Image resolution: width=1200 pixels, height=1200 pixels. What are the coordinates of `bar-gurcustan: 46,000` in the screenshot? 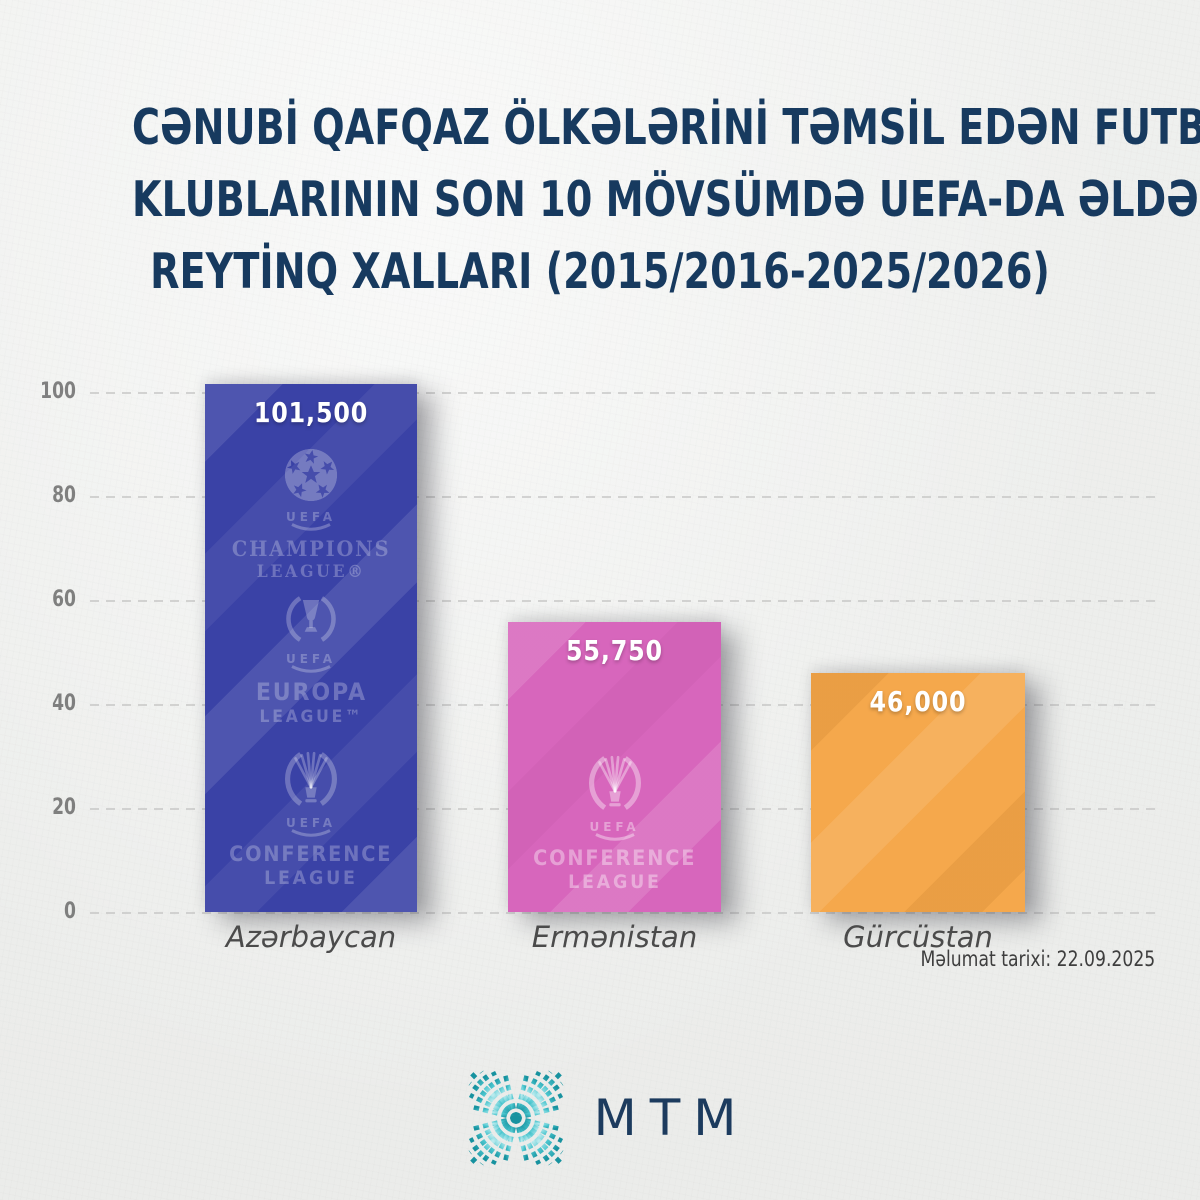 It's located at (918, 792).